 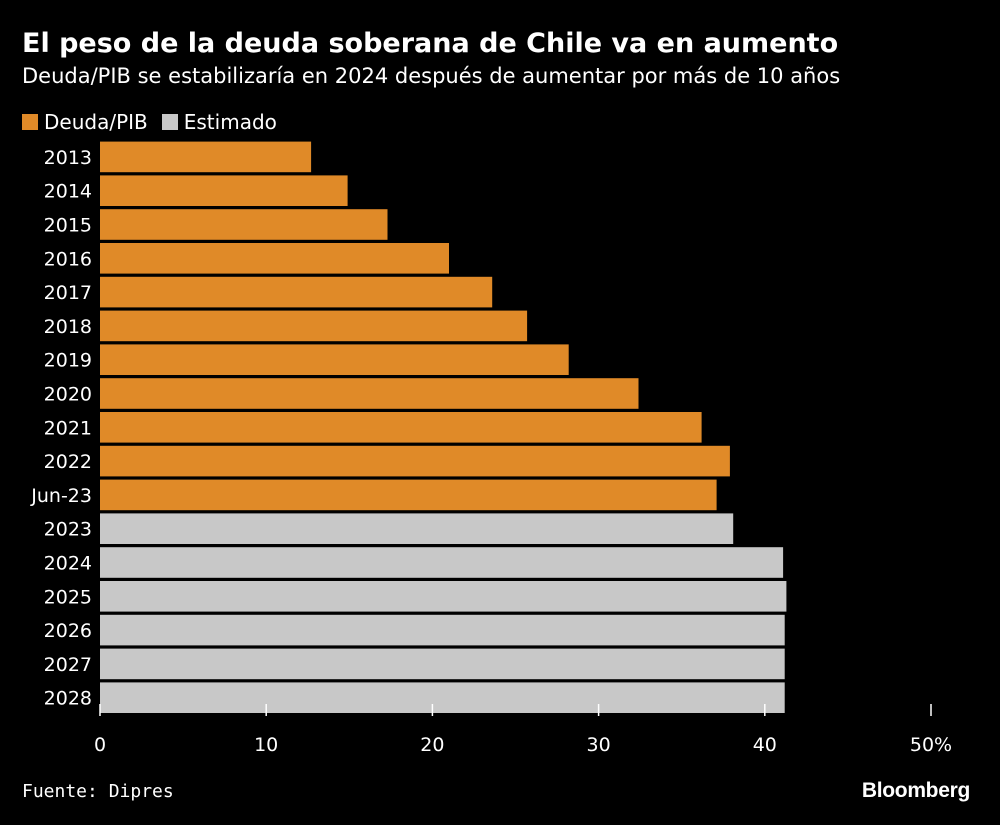 I want to click on y-tick-label-2026: 2026, so click(x=68, y=631).